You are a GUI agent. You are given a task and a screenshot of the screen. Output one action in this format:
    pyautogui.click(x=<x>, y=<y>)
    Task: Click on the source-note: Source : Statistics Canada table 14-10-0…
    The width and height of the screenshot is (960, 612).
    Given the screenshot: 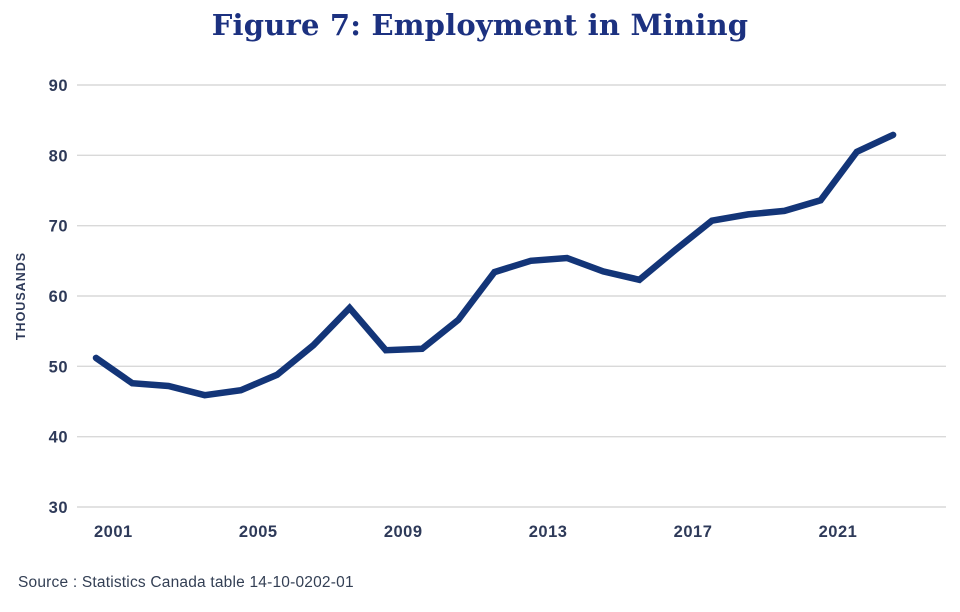 What is the action you would take?
    pyautogui.click(x=186, y=582)
    